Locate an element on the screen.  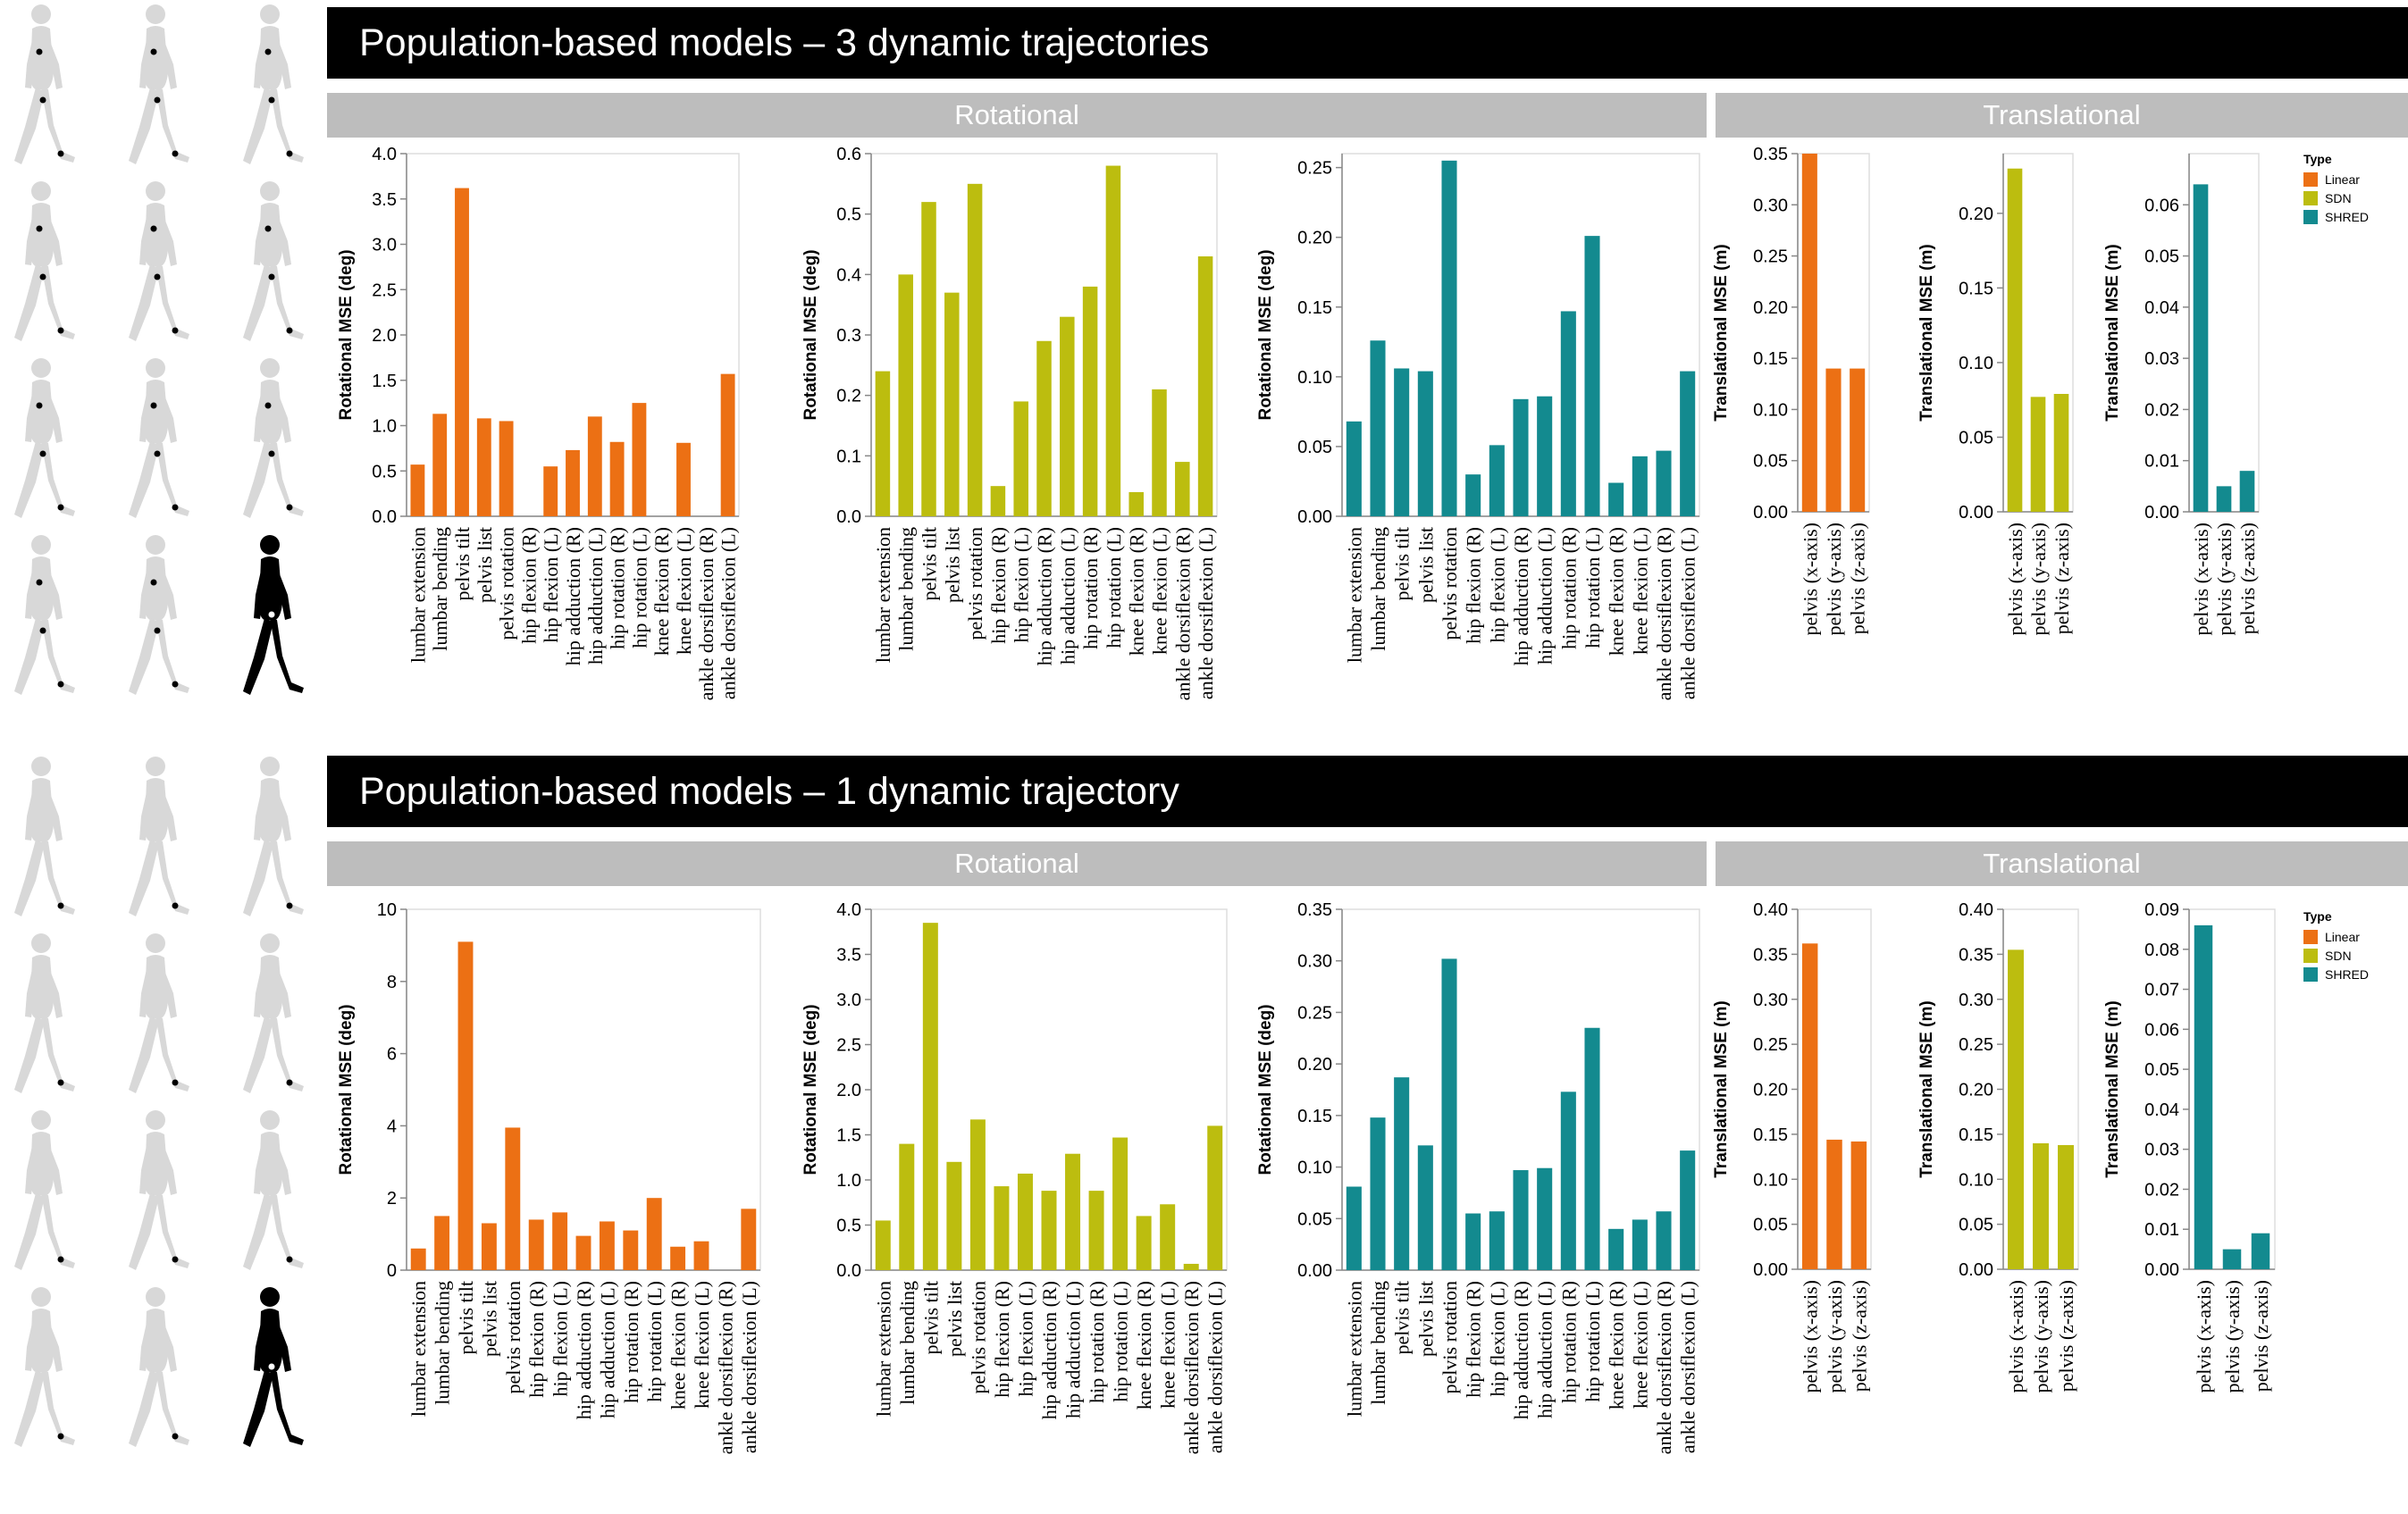
y-tick-label: 10 is located at coordinates (387, 910).